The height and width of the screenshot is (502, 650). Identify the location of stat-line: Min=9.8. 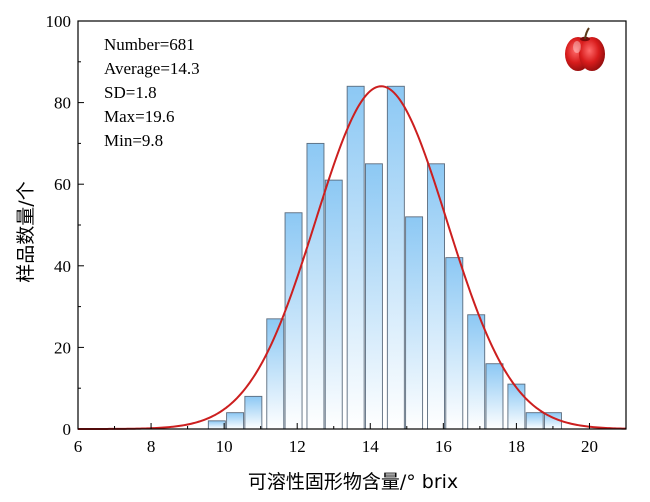
(133, 140).